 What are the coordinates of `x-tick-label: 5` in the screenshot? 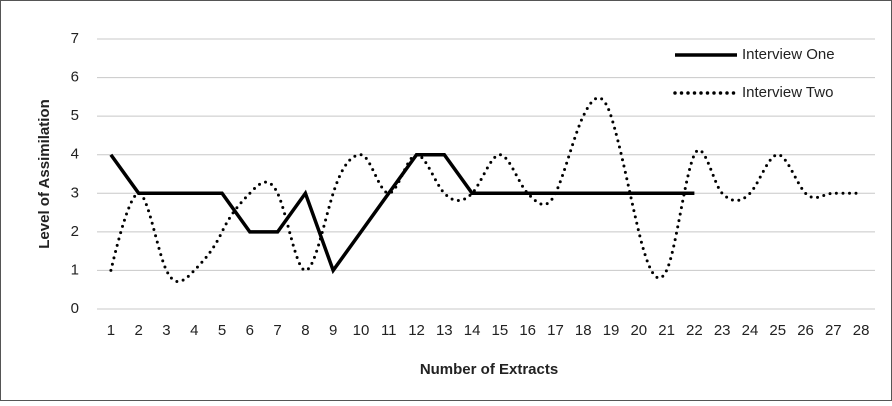 It's located at (222, 330).